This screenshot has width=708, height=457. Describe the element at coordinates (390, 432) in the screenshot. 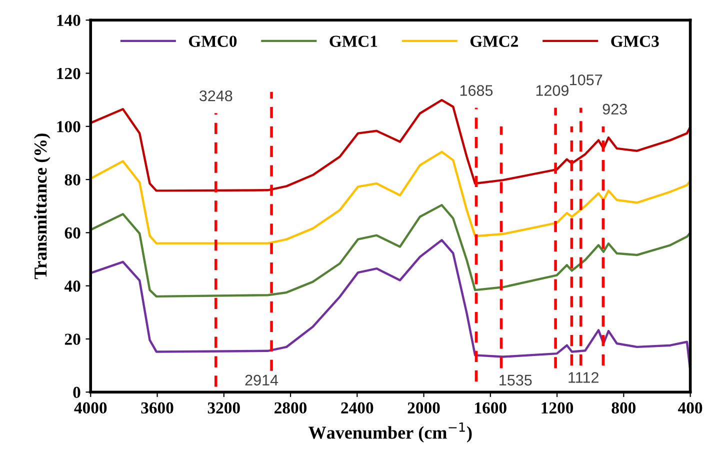

I see `x-axis-title: Wavenumber (cm$^{−1}$)` at that location.